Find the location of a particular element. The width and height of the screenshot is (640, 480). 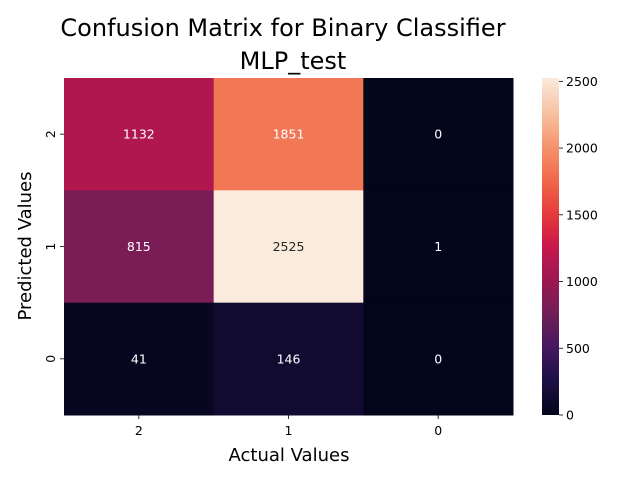

colorbar-tick-label: 500 is located at coordinates (578, 348).